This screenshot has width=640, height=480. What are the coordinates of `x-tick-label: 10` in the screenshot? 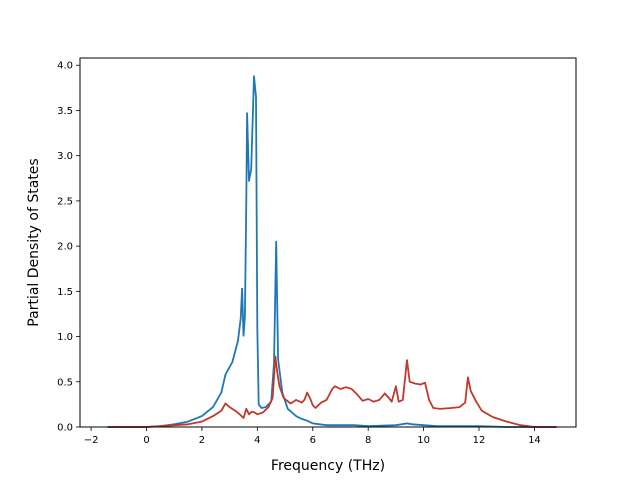 It's located at (423, 440).